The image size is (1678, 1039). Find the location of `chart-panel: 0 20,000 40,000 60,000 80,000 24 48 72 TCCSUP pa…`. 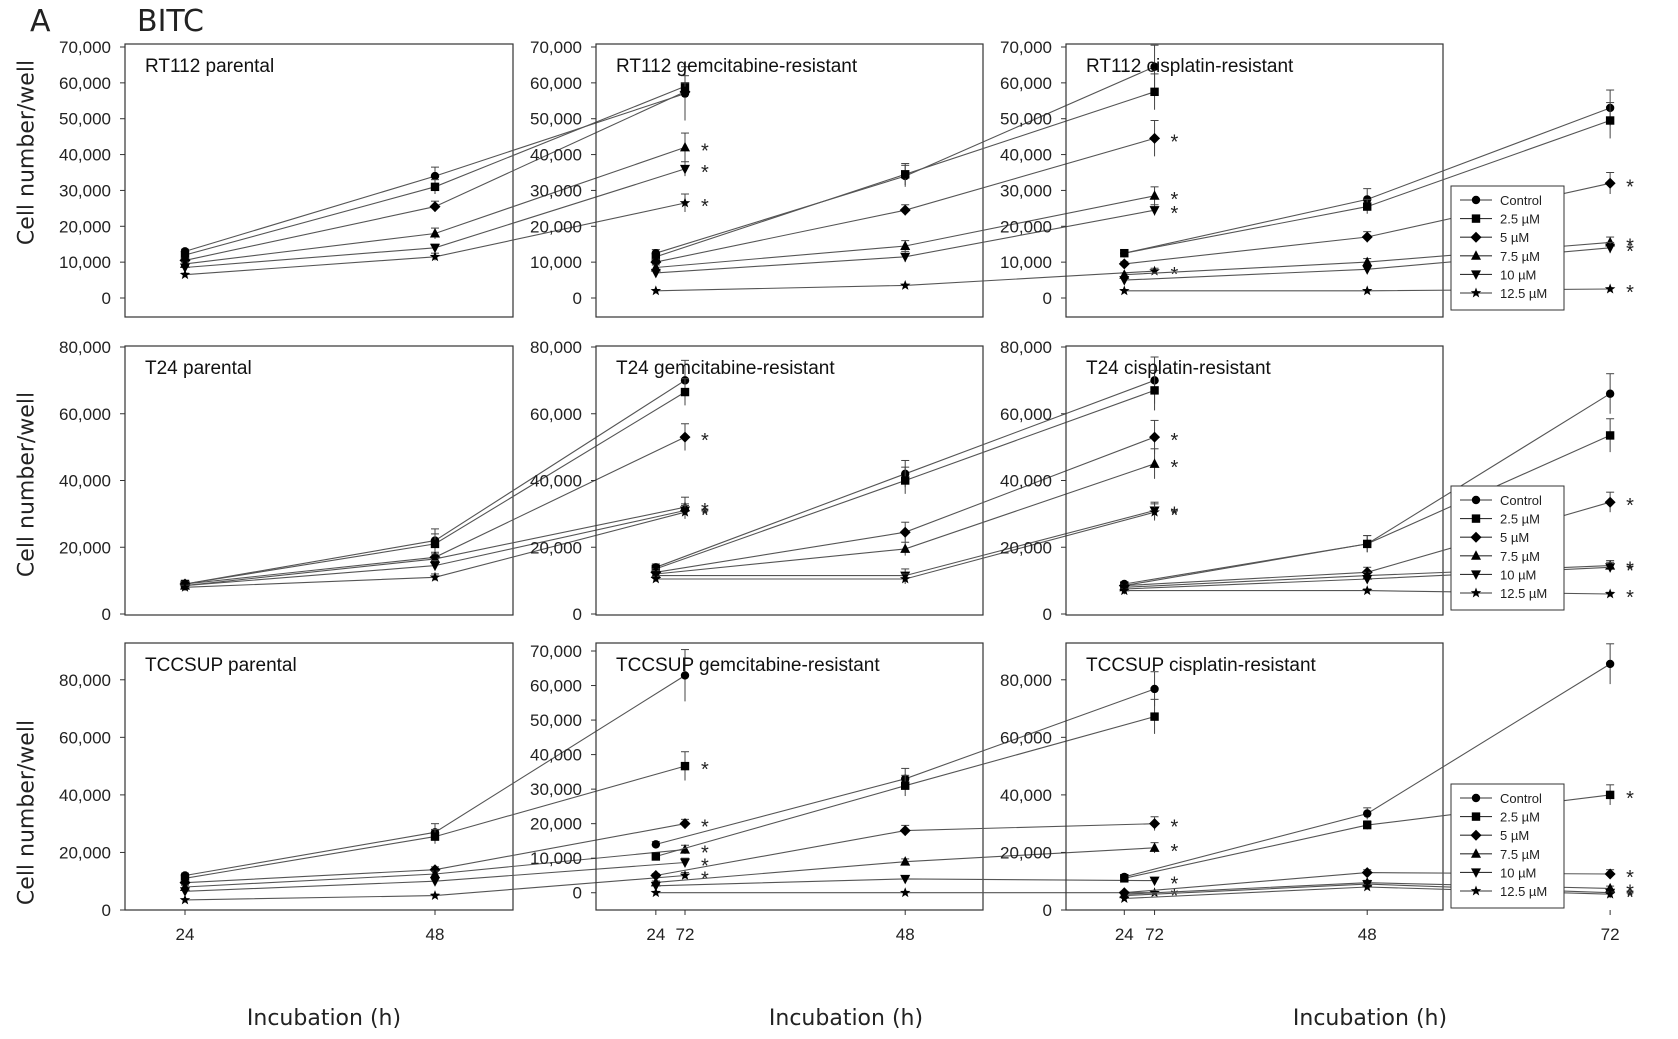

chart-panel: 0 20,000 40,000 60,000 80,000 24 48 72 TCCSUP pa… is located at coordinates (384, 793).